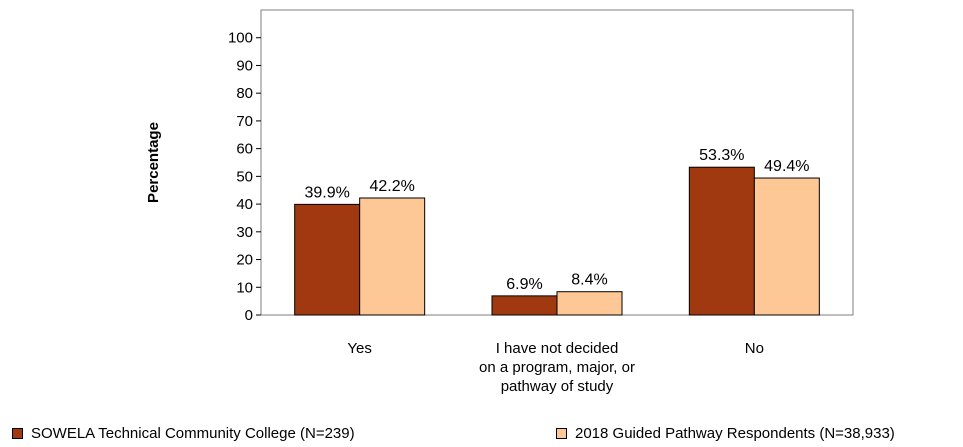 This screenshot has height=447, width=963. Describe the element at coordinates (244, 176) in the screenshot. I see `y-tick-label: 50` at that location.